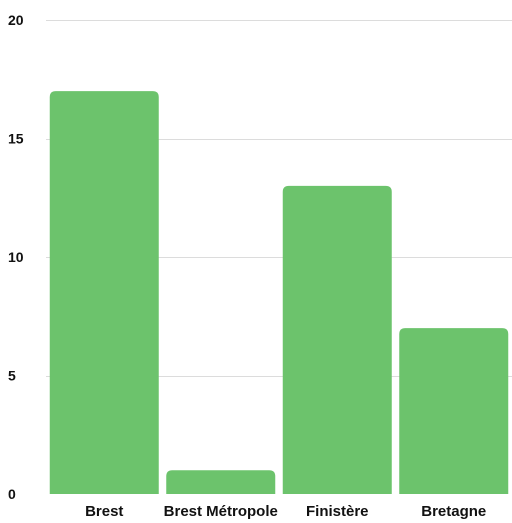 The height and width of the screenshot is (523, 512). I want to click on x-category-label: Brest, so click(104, 511).